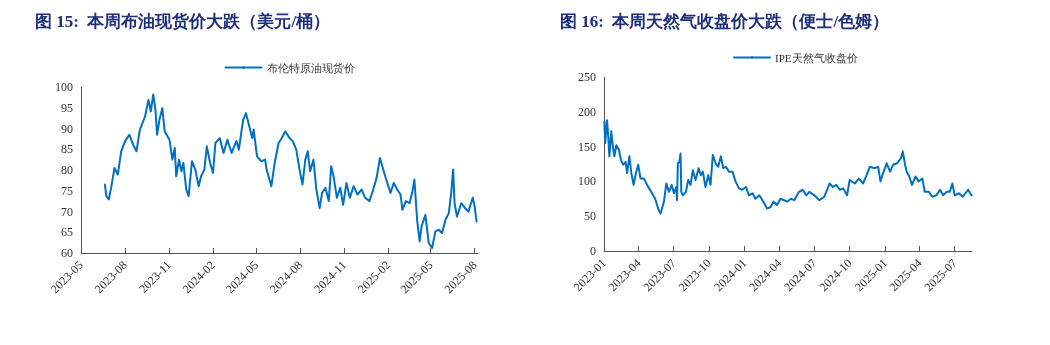  Describe the element at coordinates (67, 128) in the screenshot. I see `y-tick-label: 90` at that location.